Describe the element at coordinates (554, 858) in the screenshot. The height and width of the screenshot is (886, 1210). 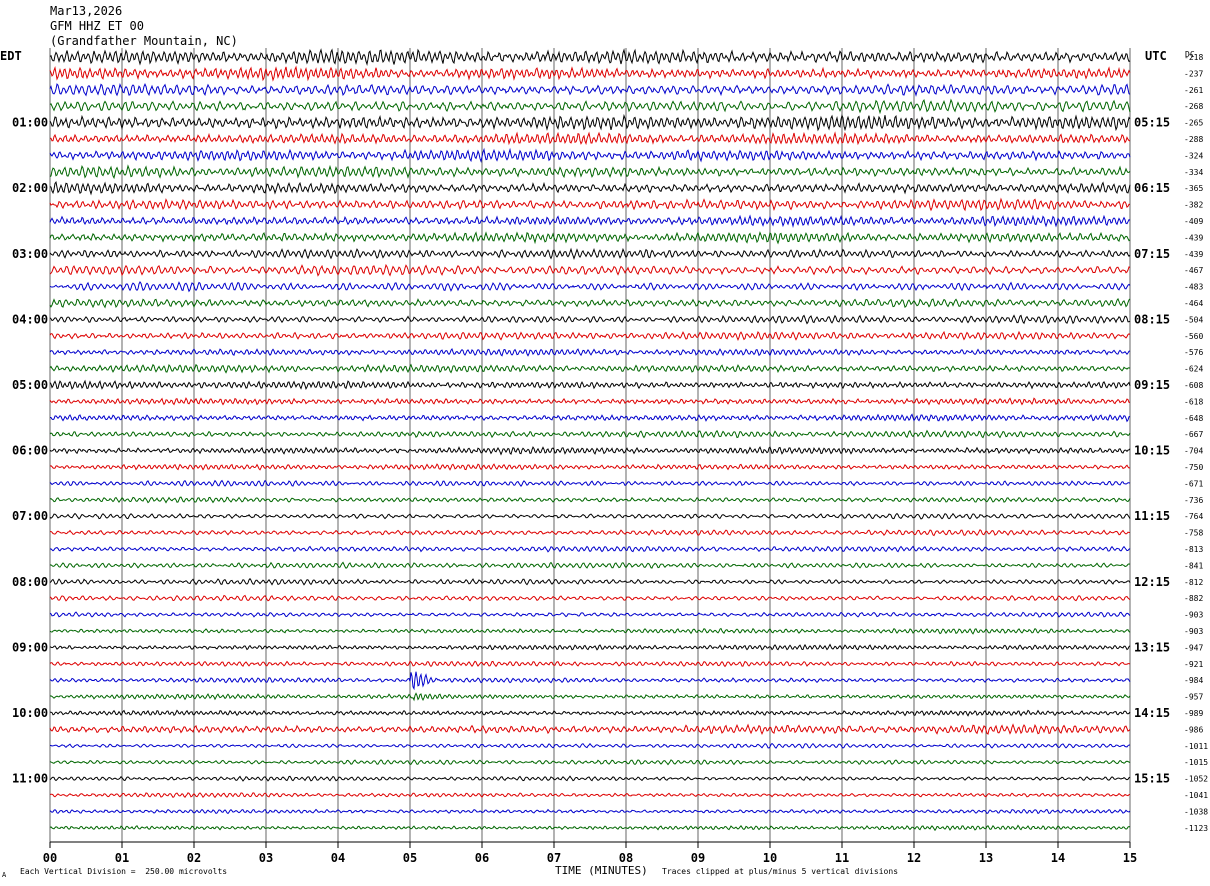
I see `x-tick-label: 07` at that location.